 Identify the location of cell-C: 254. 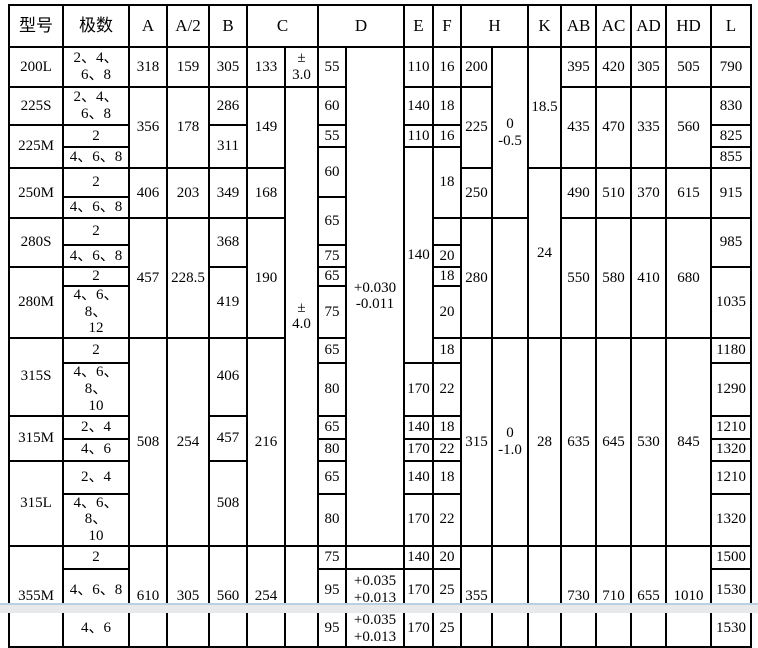
(266, 596).